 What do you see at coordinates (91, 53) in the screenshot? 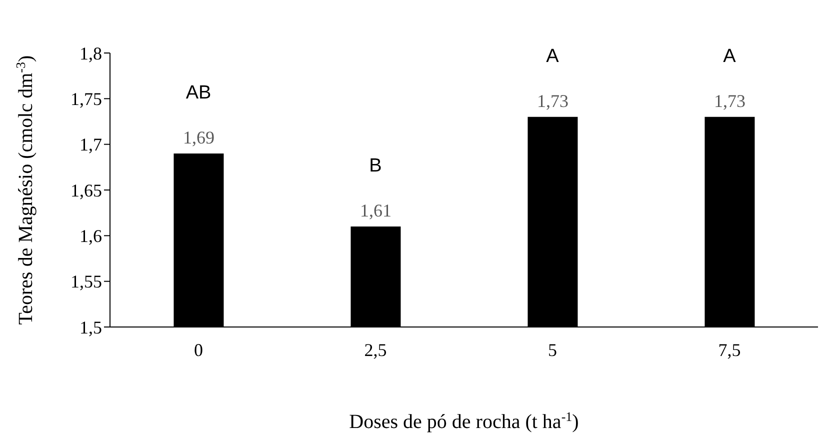
I see `y-tick-label: 1,8` at bounding box center [91, 53].